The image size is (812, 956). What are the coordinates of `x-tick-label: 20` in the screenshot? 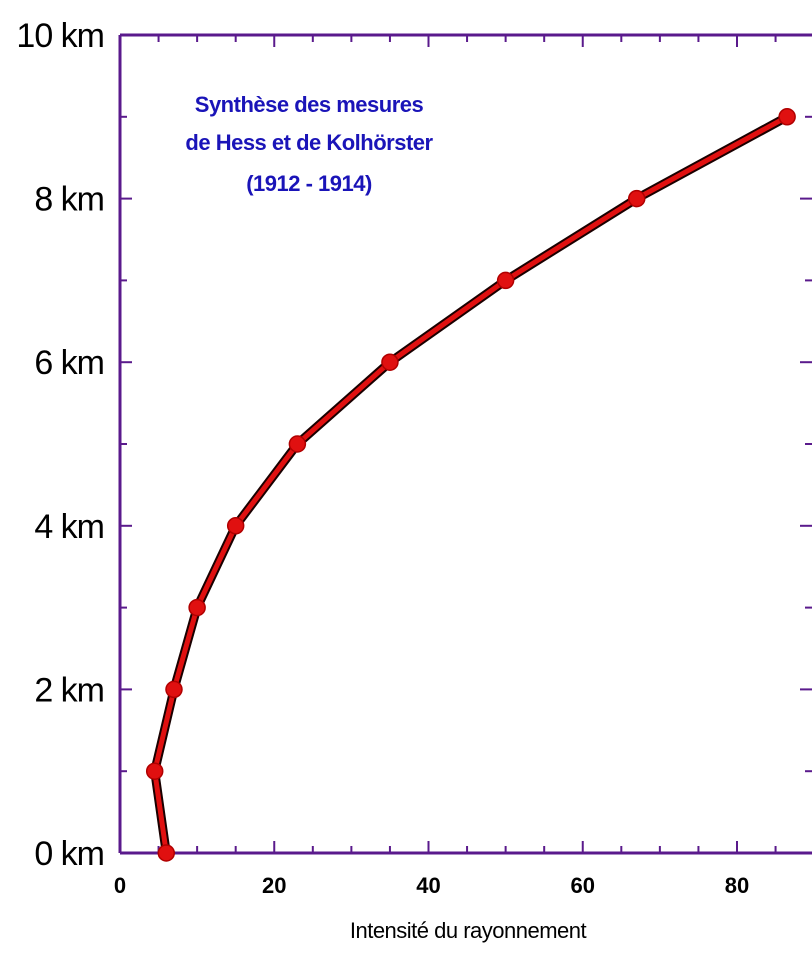 It's located at (274, 885).